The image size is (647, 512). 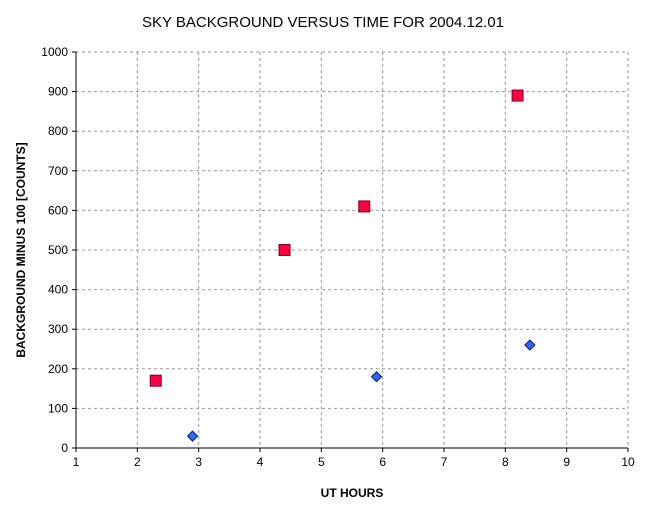 I want to click on x-tick-label: 6, so click(x=382, y=462).